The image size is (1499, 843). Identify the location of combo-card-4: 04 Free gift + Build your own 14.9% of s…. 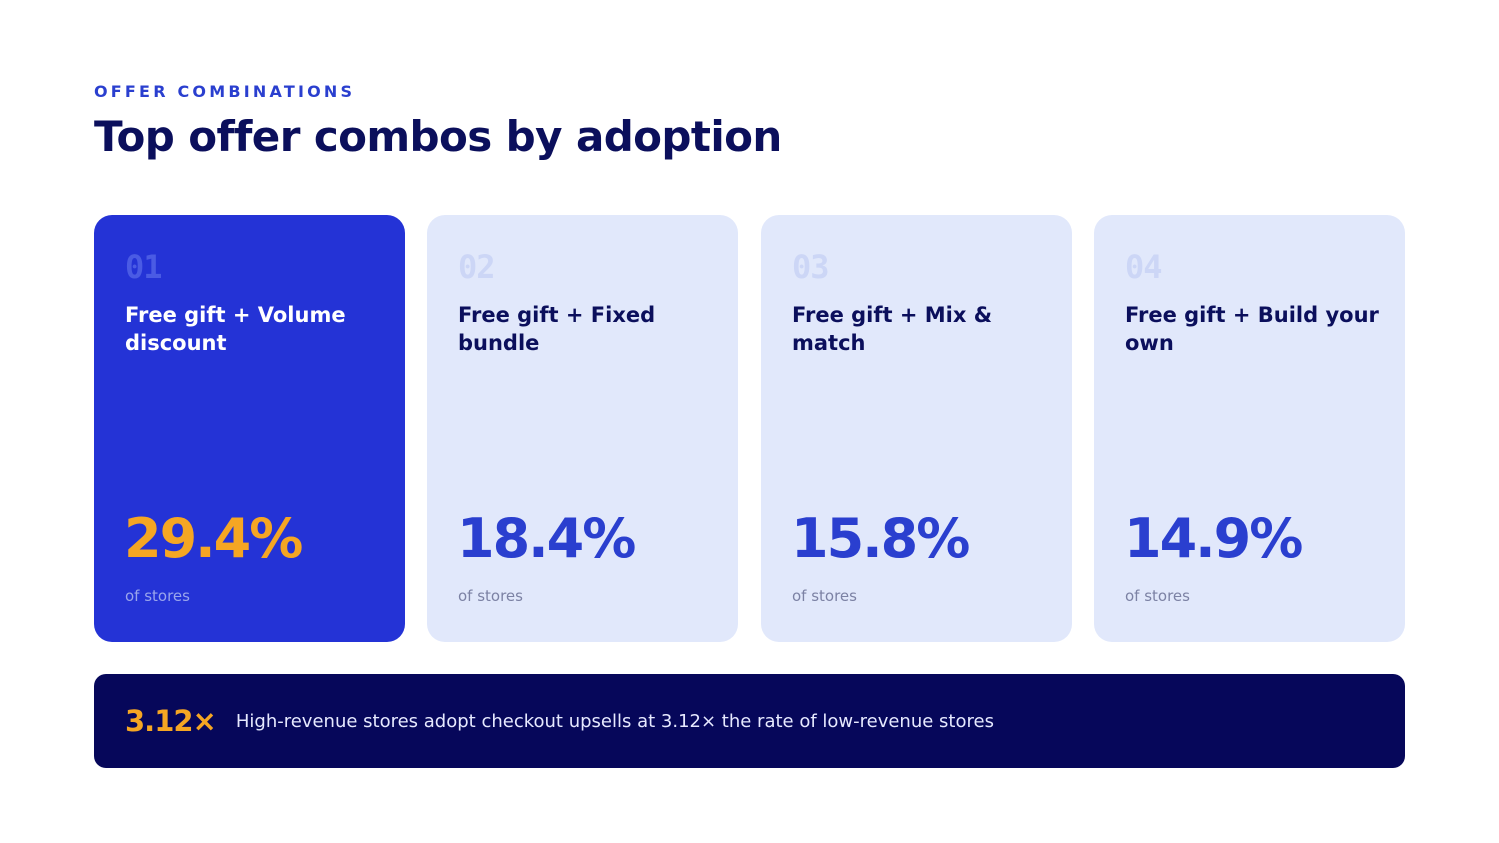
(1249, 428).